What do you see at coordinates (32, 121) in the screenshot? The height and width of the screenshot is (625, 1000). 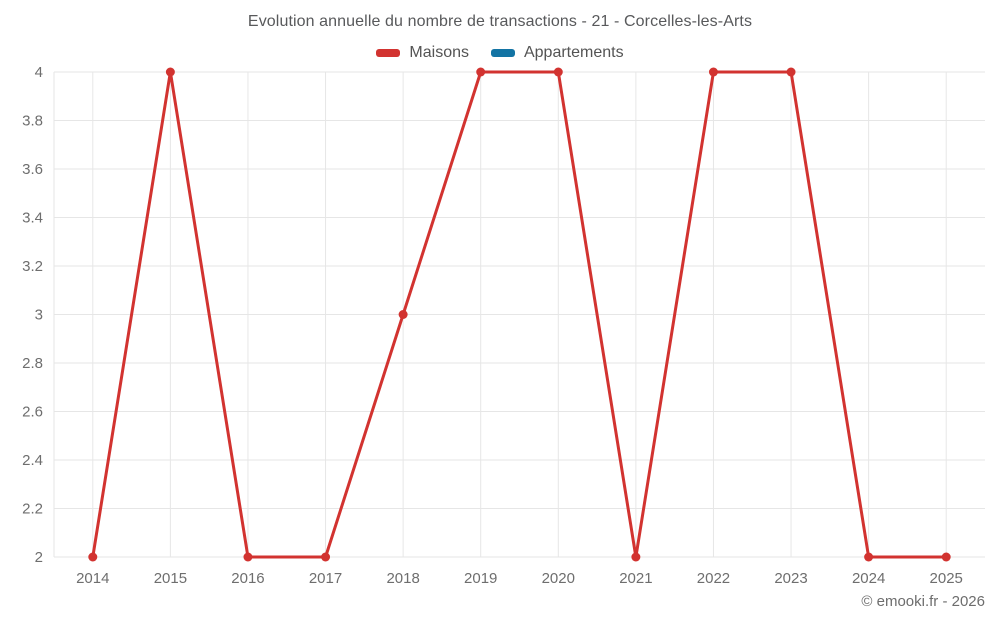 I see `y-axis-tick-label: 3.8` at bounding box center [32, 121].